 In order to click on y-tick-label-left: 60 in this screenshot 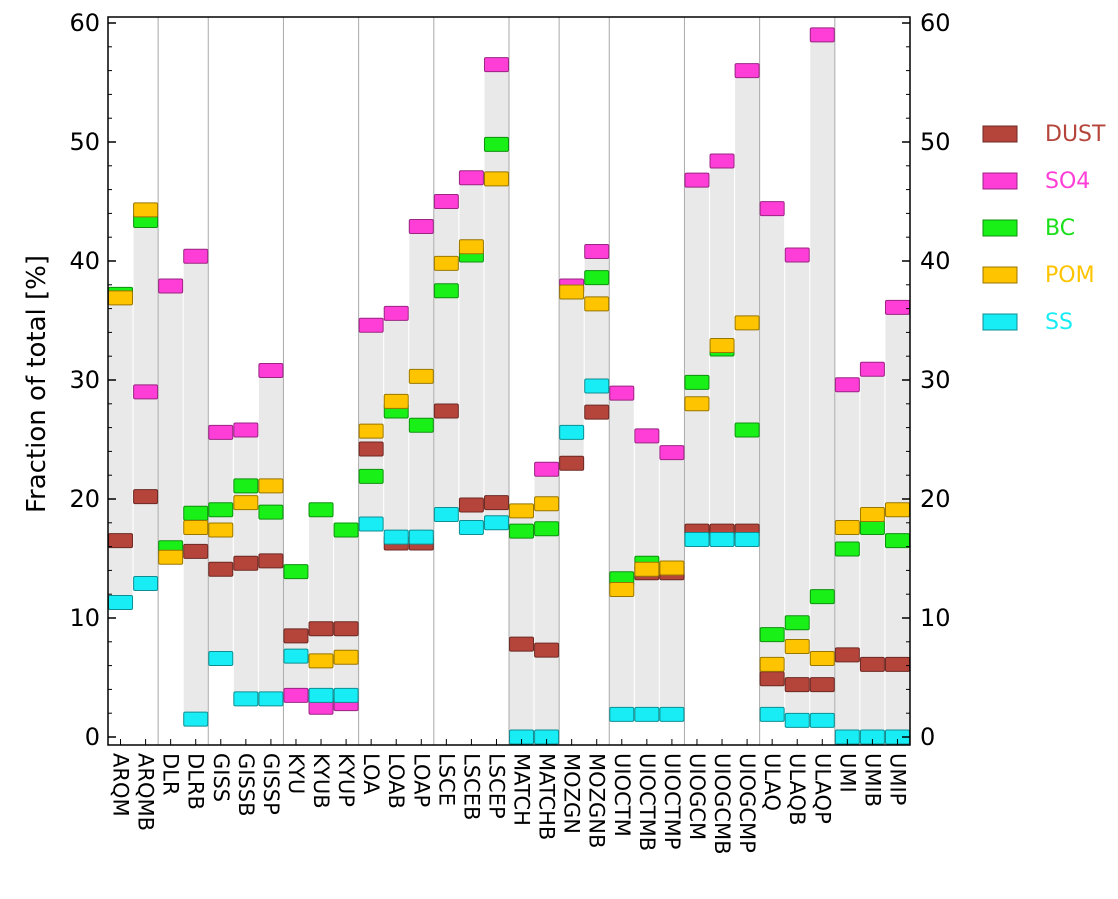, I will do `click(84, 23)`.